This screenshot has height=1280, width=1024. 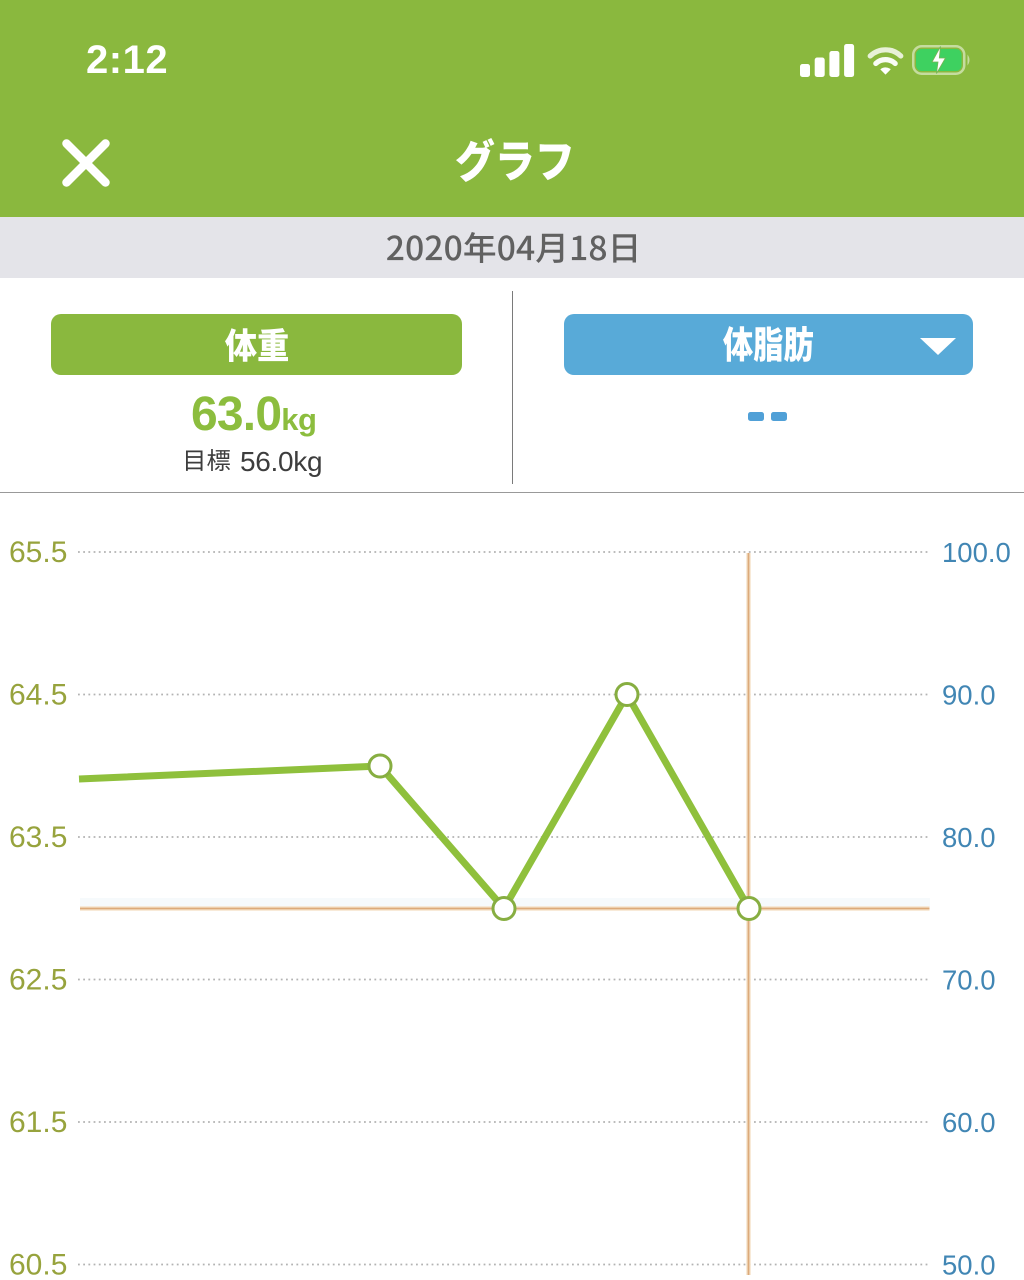 I want to click on svg-text: 65.5, so click(x=38, y=552).